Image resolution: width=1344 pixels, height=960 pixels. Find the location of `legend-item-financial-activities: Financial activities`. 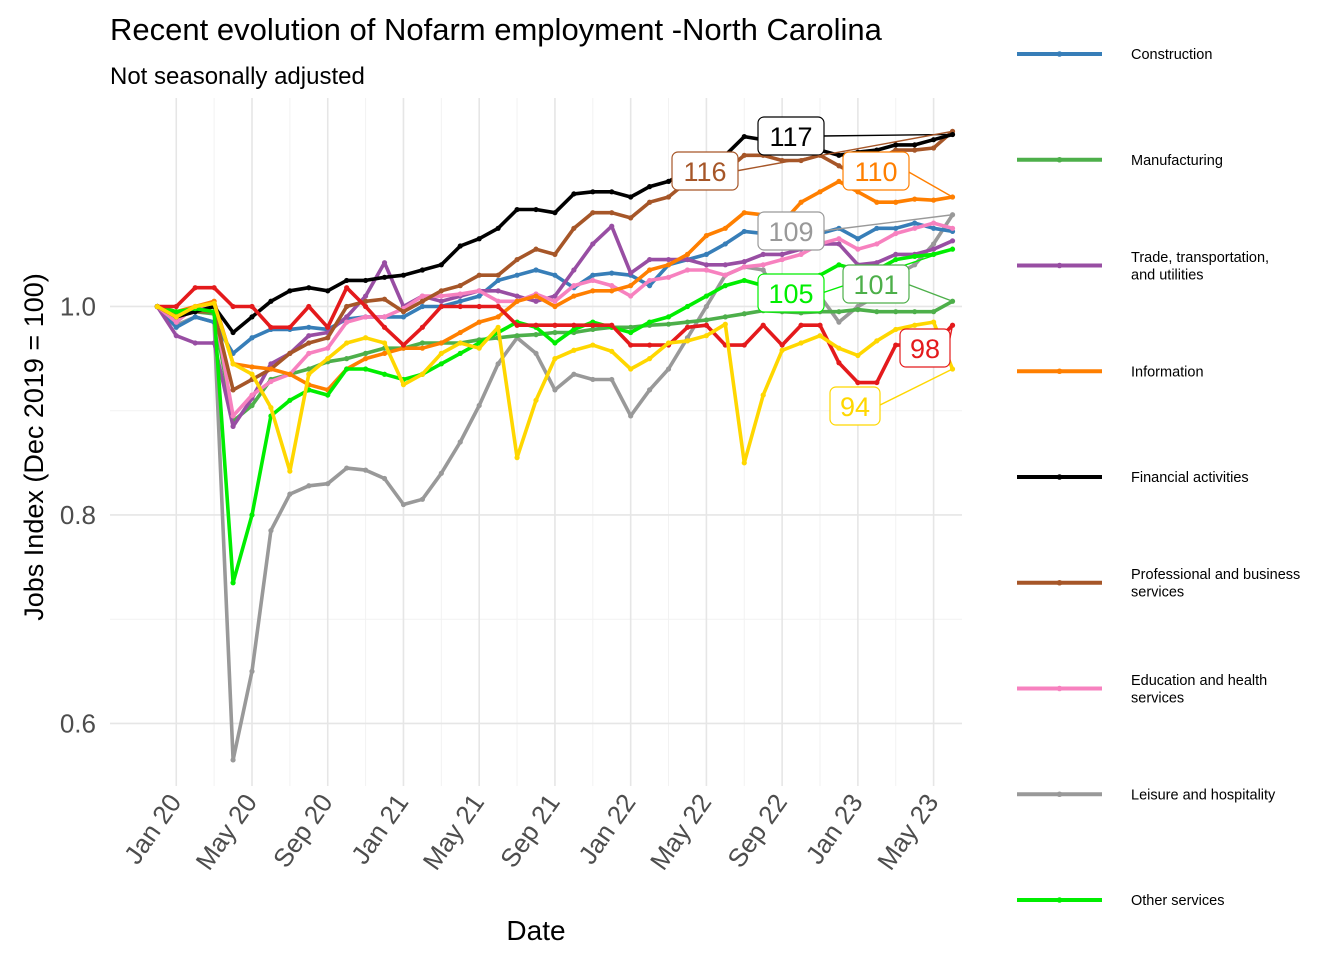

legend-item-financial-activities: Financial activities is located at coordinates (1133, 478).